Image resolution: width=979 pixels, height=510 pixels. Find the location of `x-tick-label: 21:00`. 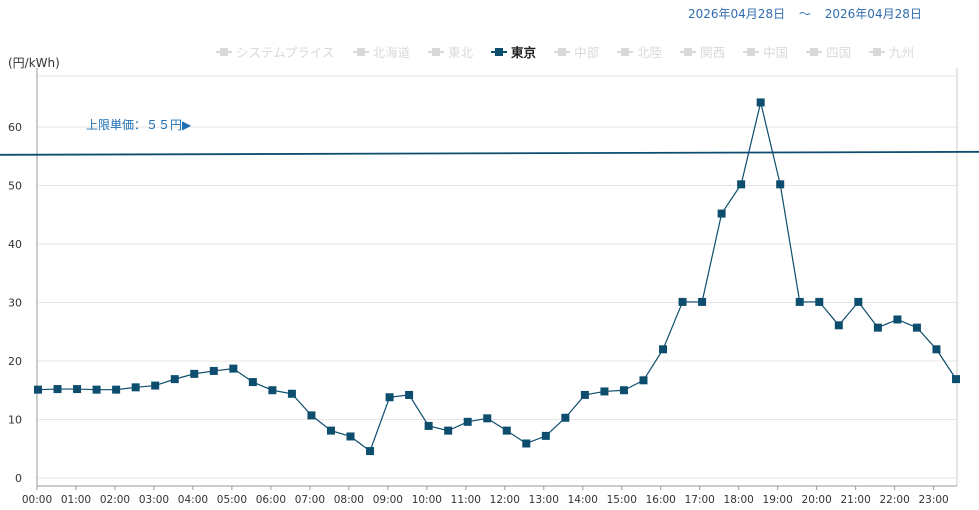

x-tick-label: 21:00 is located at coordinates (856, 500).